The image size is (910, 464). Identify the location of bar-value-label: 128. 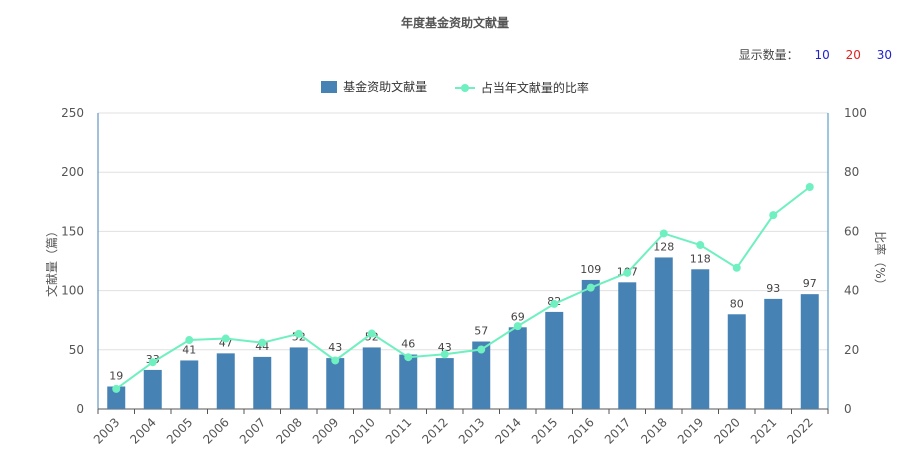
(663, 246).